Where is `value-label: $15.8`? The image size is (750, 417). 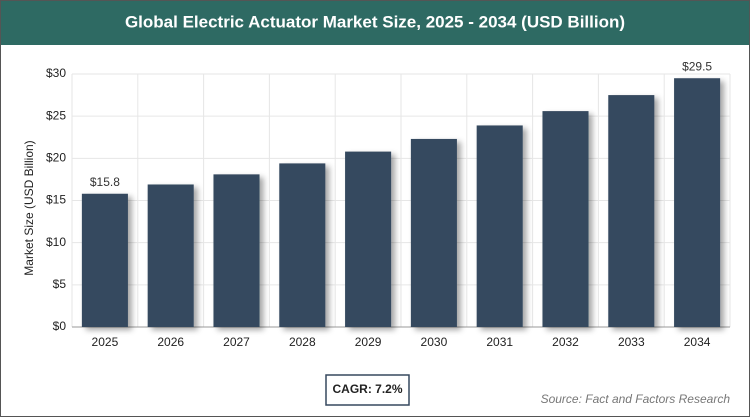
value-label: $15.8 is located at coordinates (105, 182).